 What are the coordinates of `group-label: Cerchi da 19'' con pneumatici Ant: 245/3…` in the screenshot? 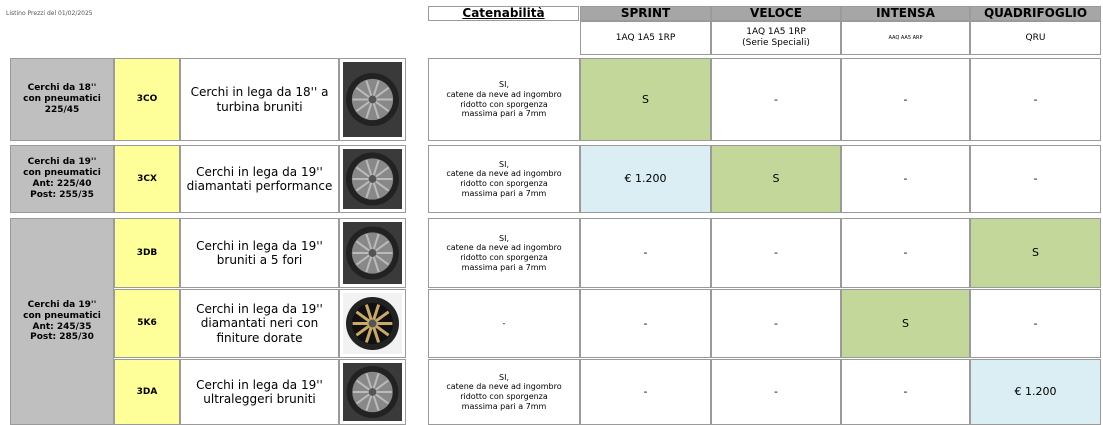 It's located at (62, 321).